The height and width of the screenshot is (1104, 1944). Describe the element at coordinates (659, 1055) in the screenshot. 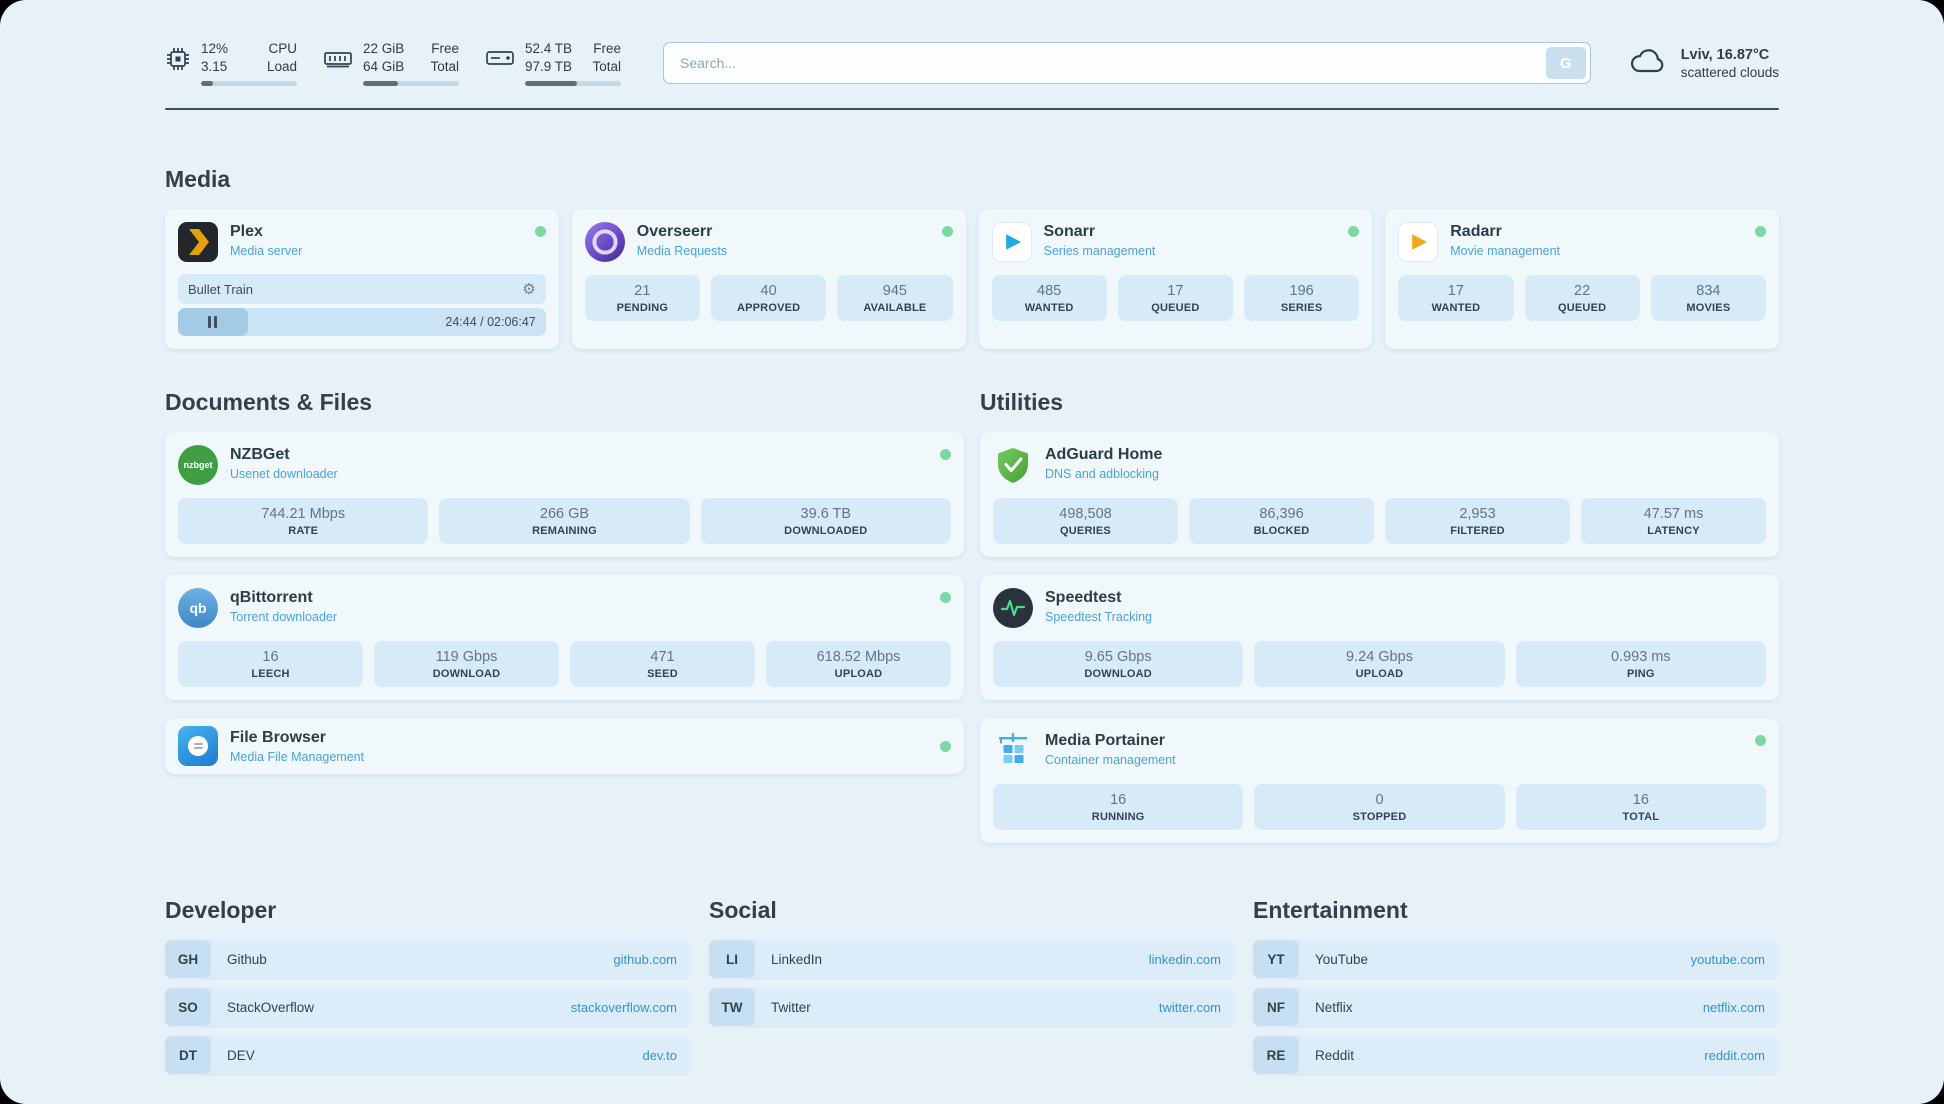

I see `link-url: dev.to` at that location.